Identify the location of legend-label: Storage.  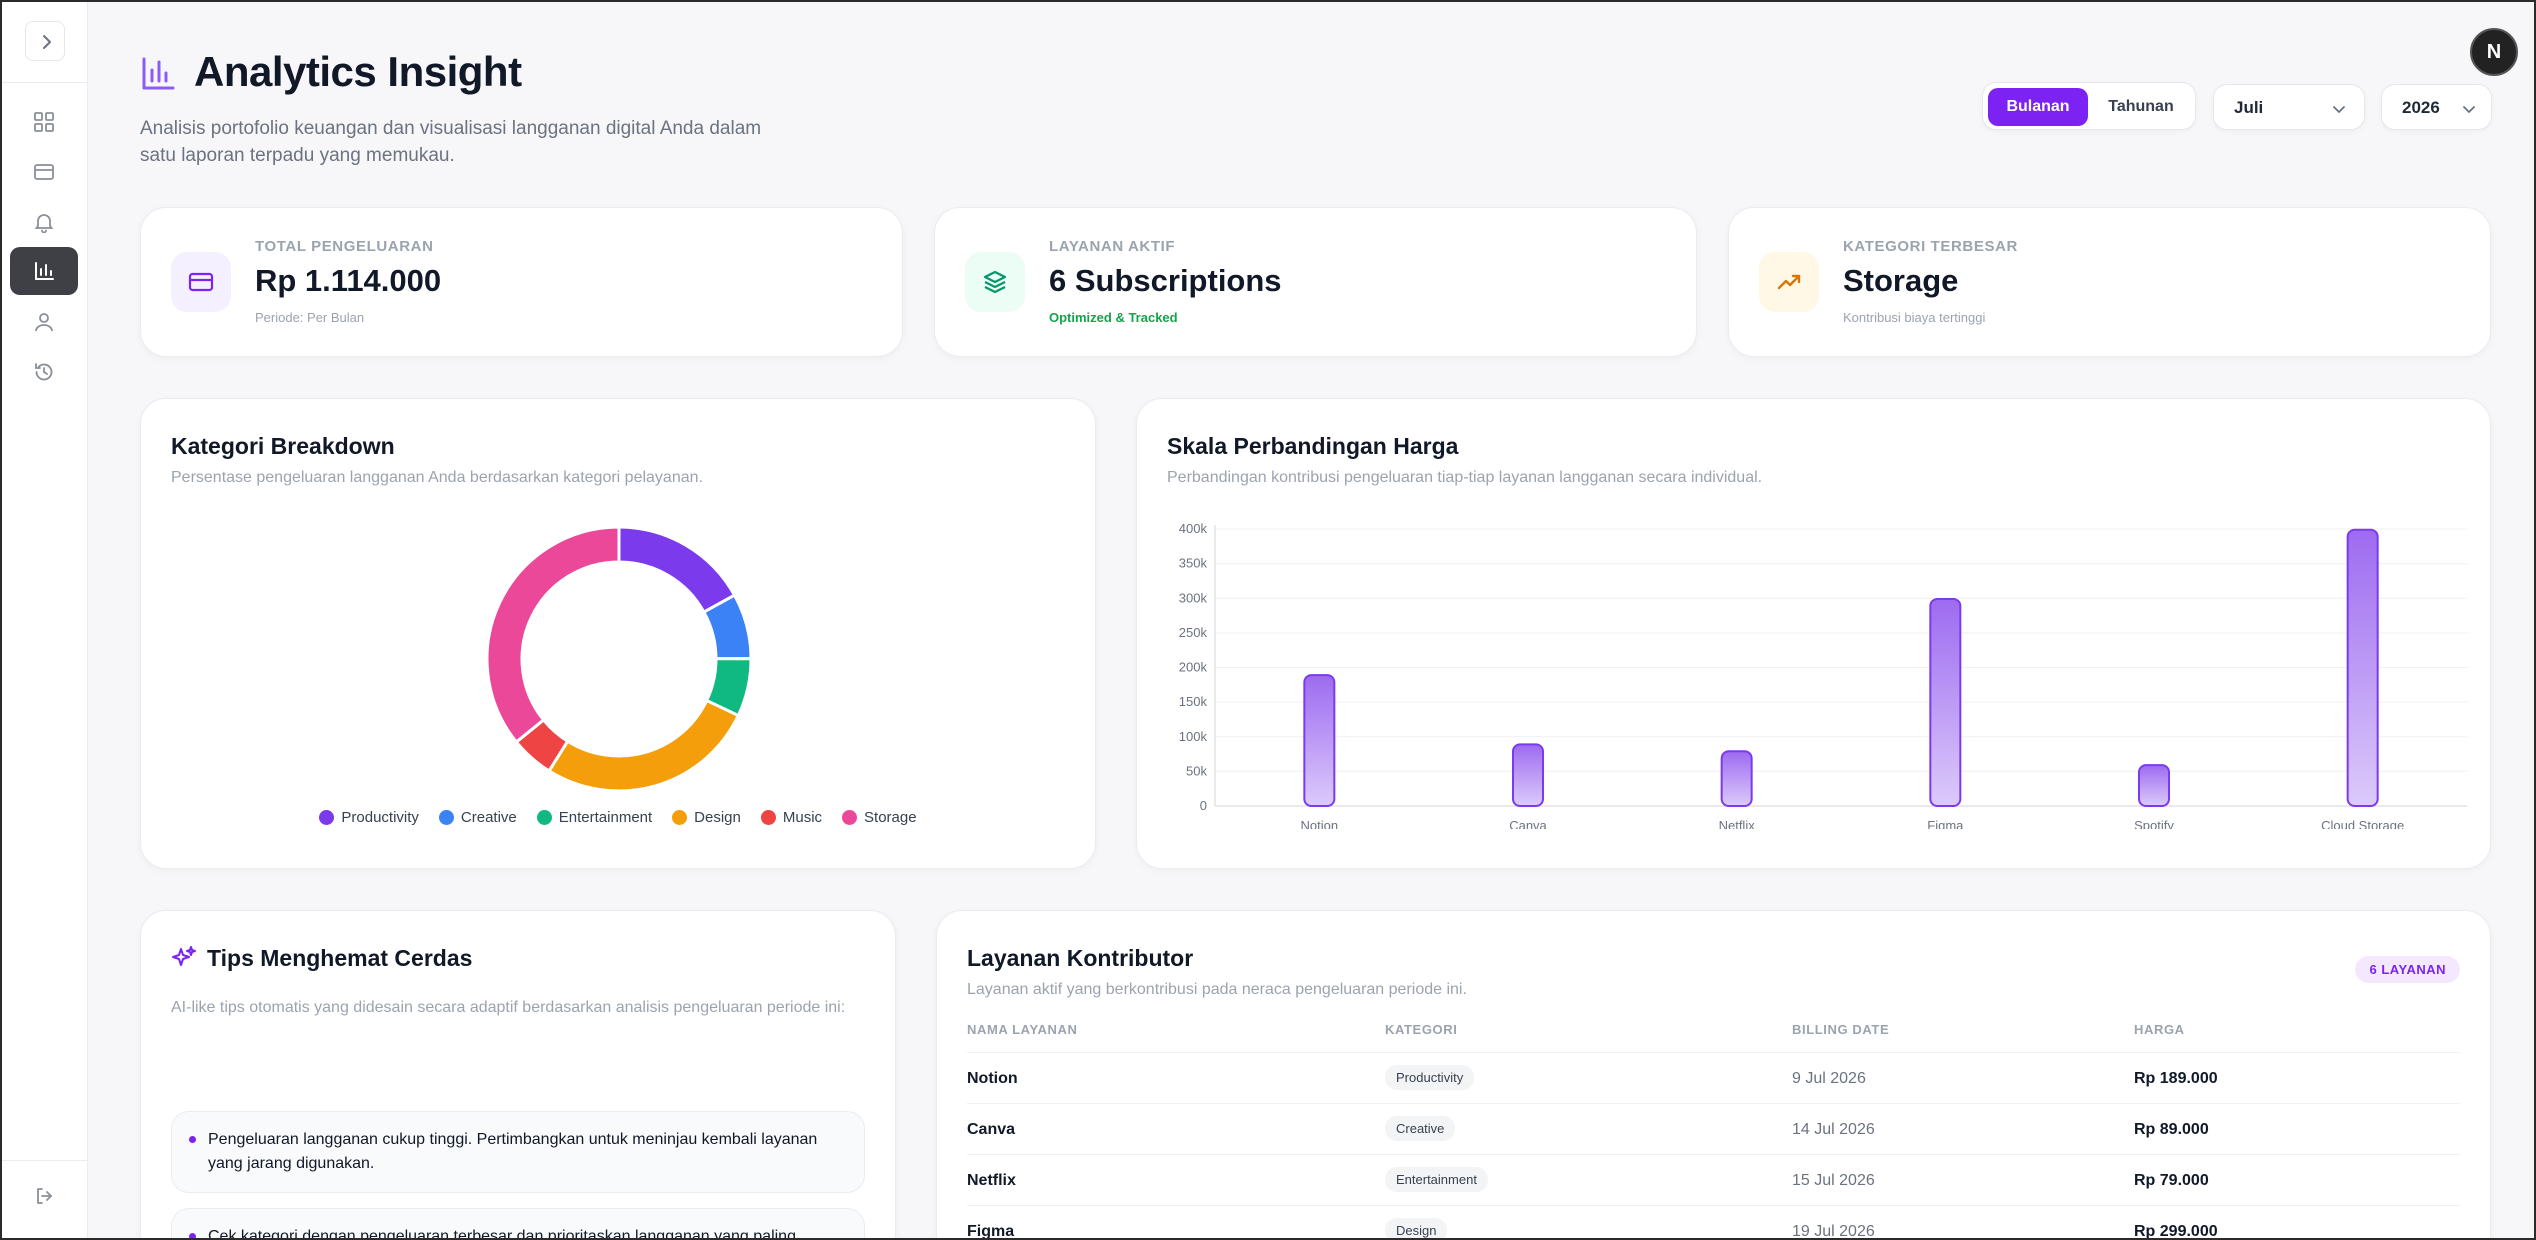
(890, 817).